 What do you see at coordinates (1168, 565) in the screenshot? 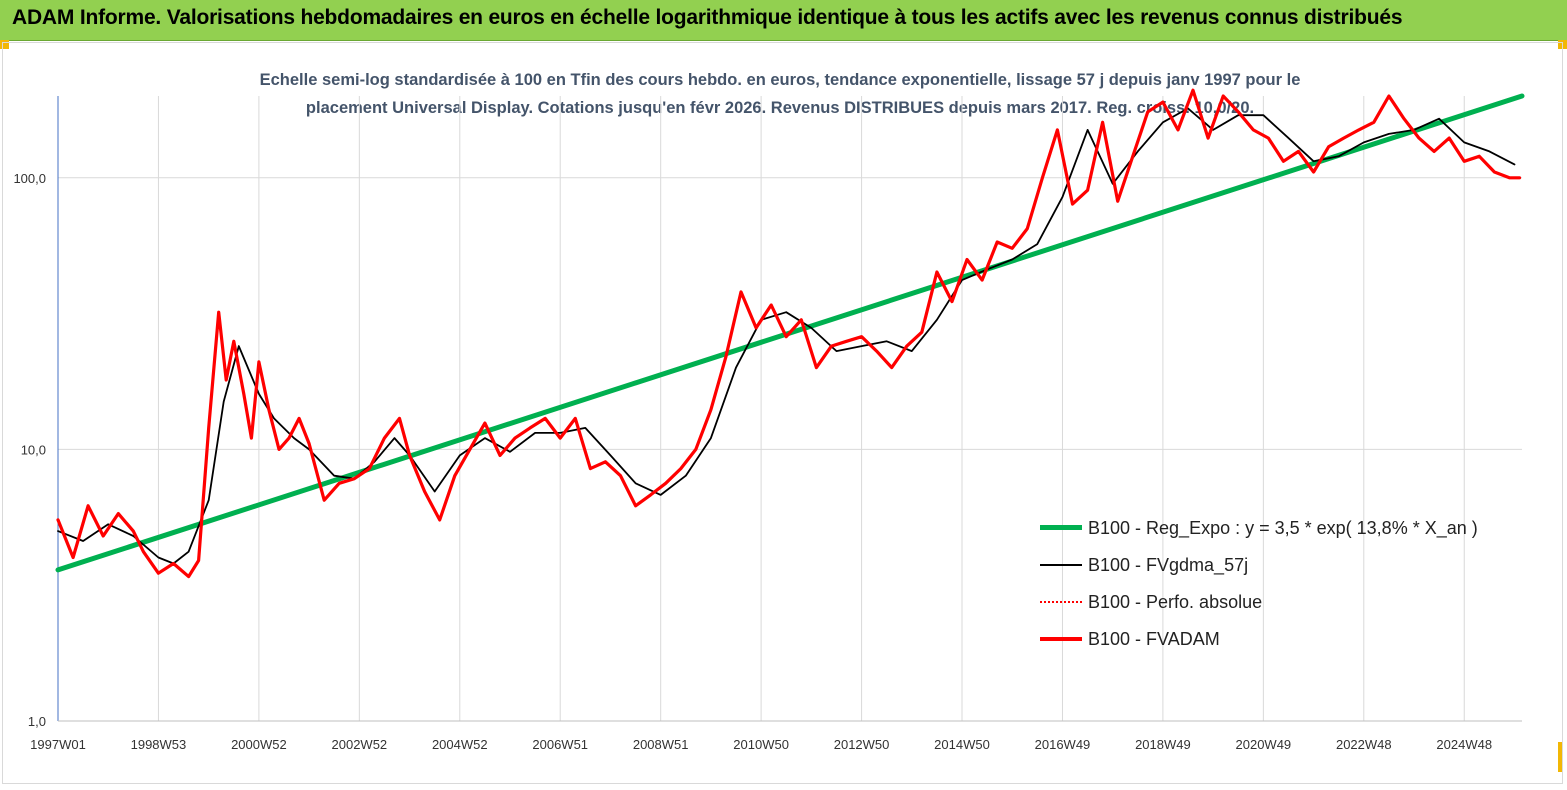
I see `legend-label: B100 - FVgdma_57j` at bounding box center [1168, 565].